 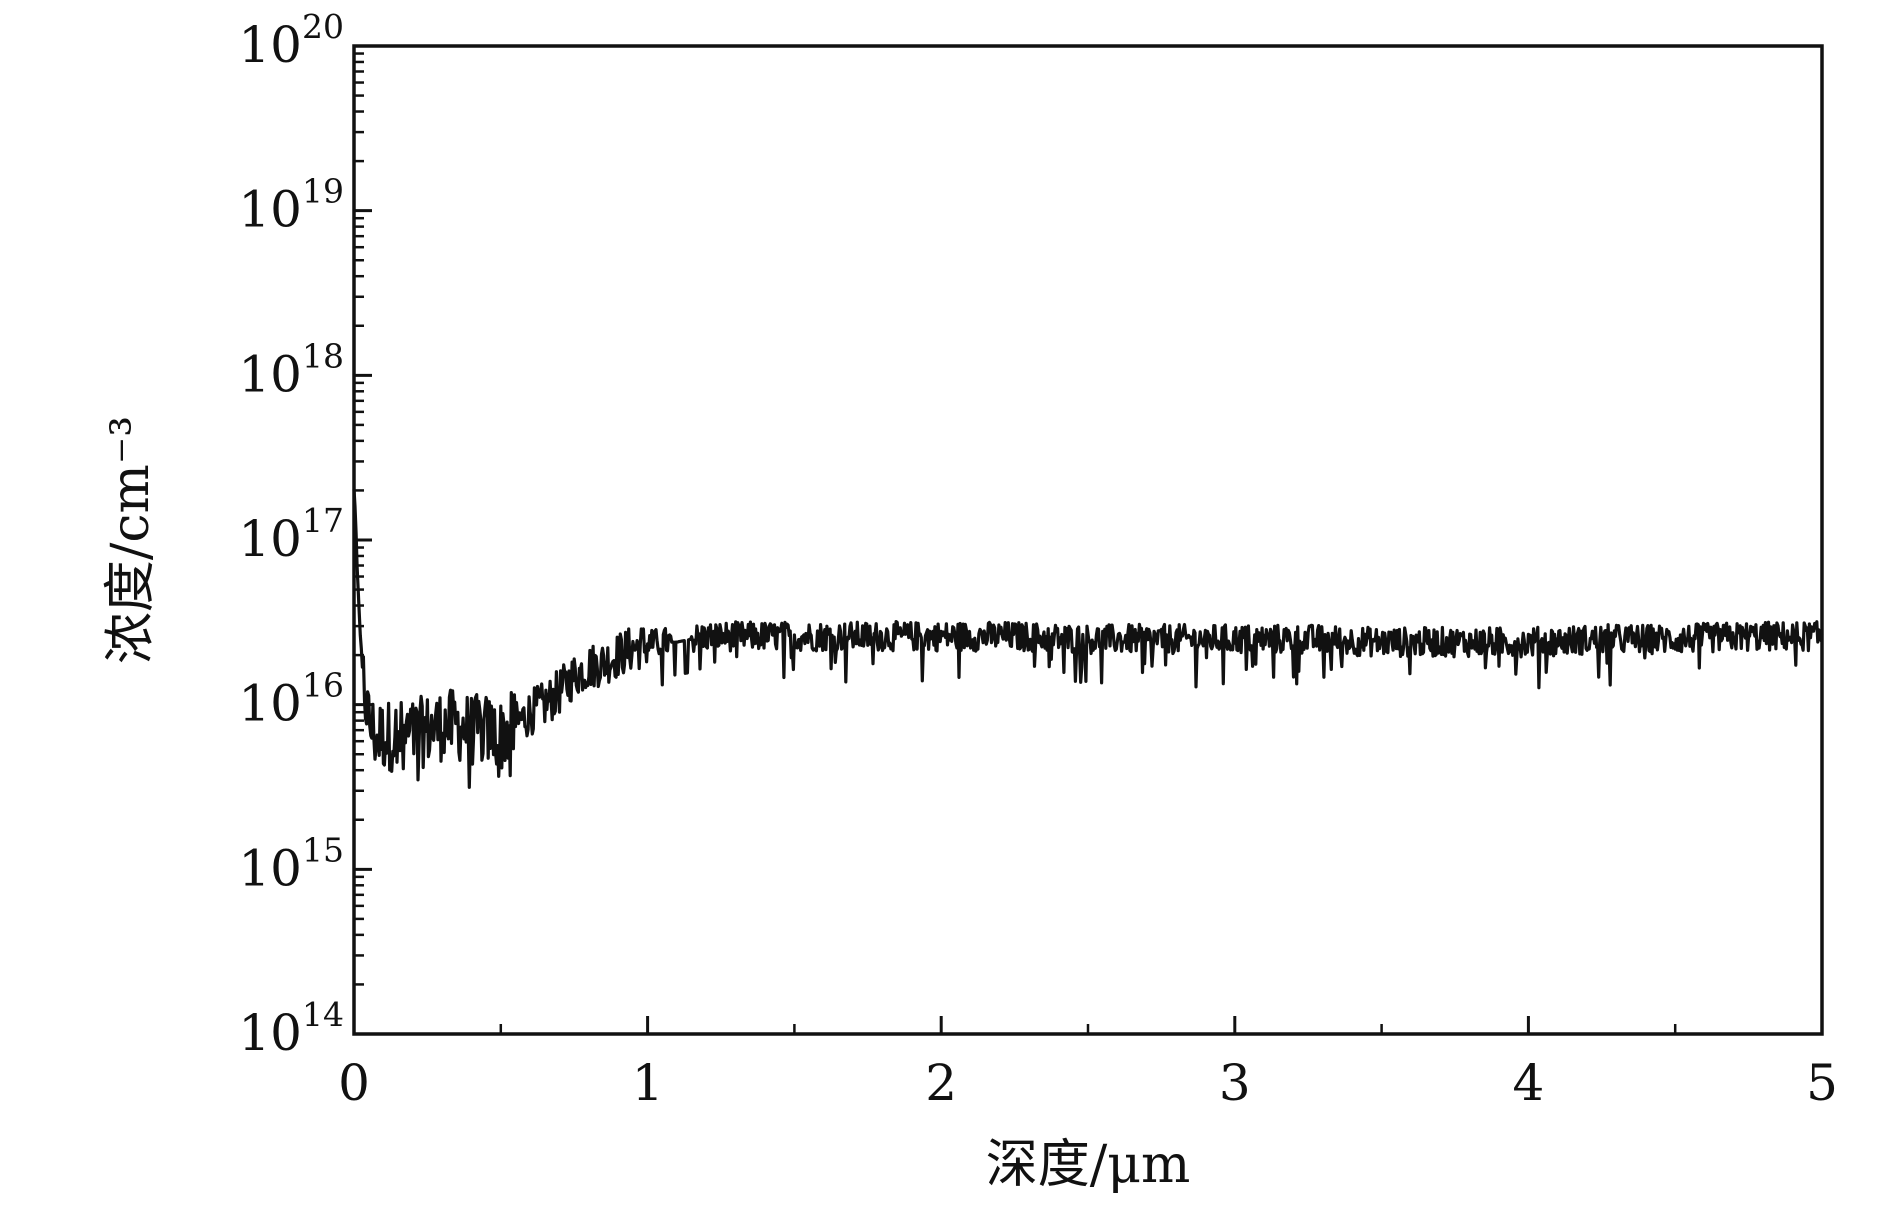 What do you see at coordinates (1528, 1083) in the screenshot?
I see `x-tick-label: 4` at bounding box center [1528, 1083].